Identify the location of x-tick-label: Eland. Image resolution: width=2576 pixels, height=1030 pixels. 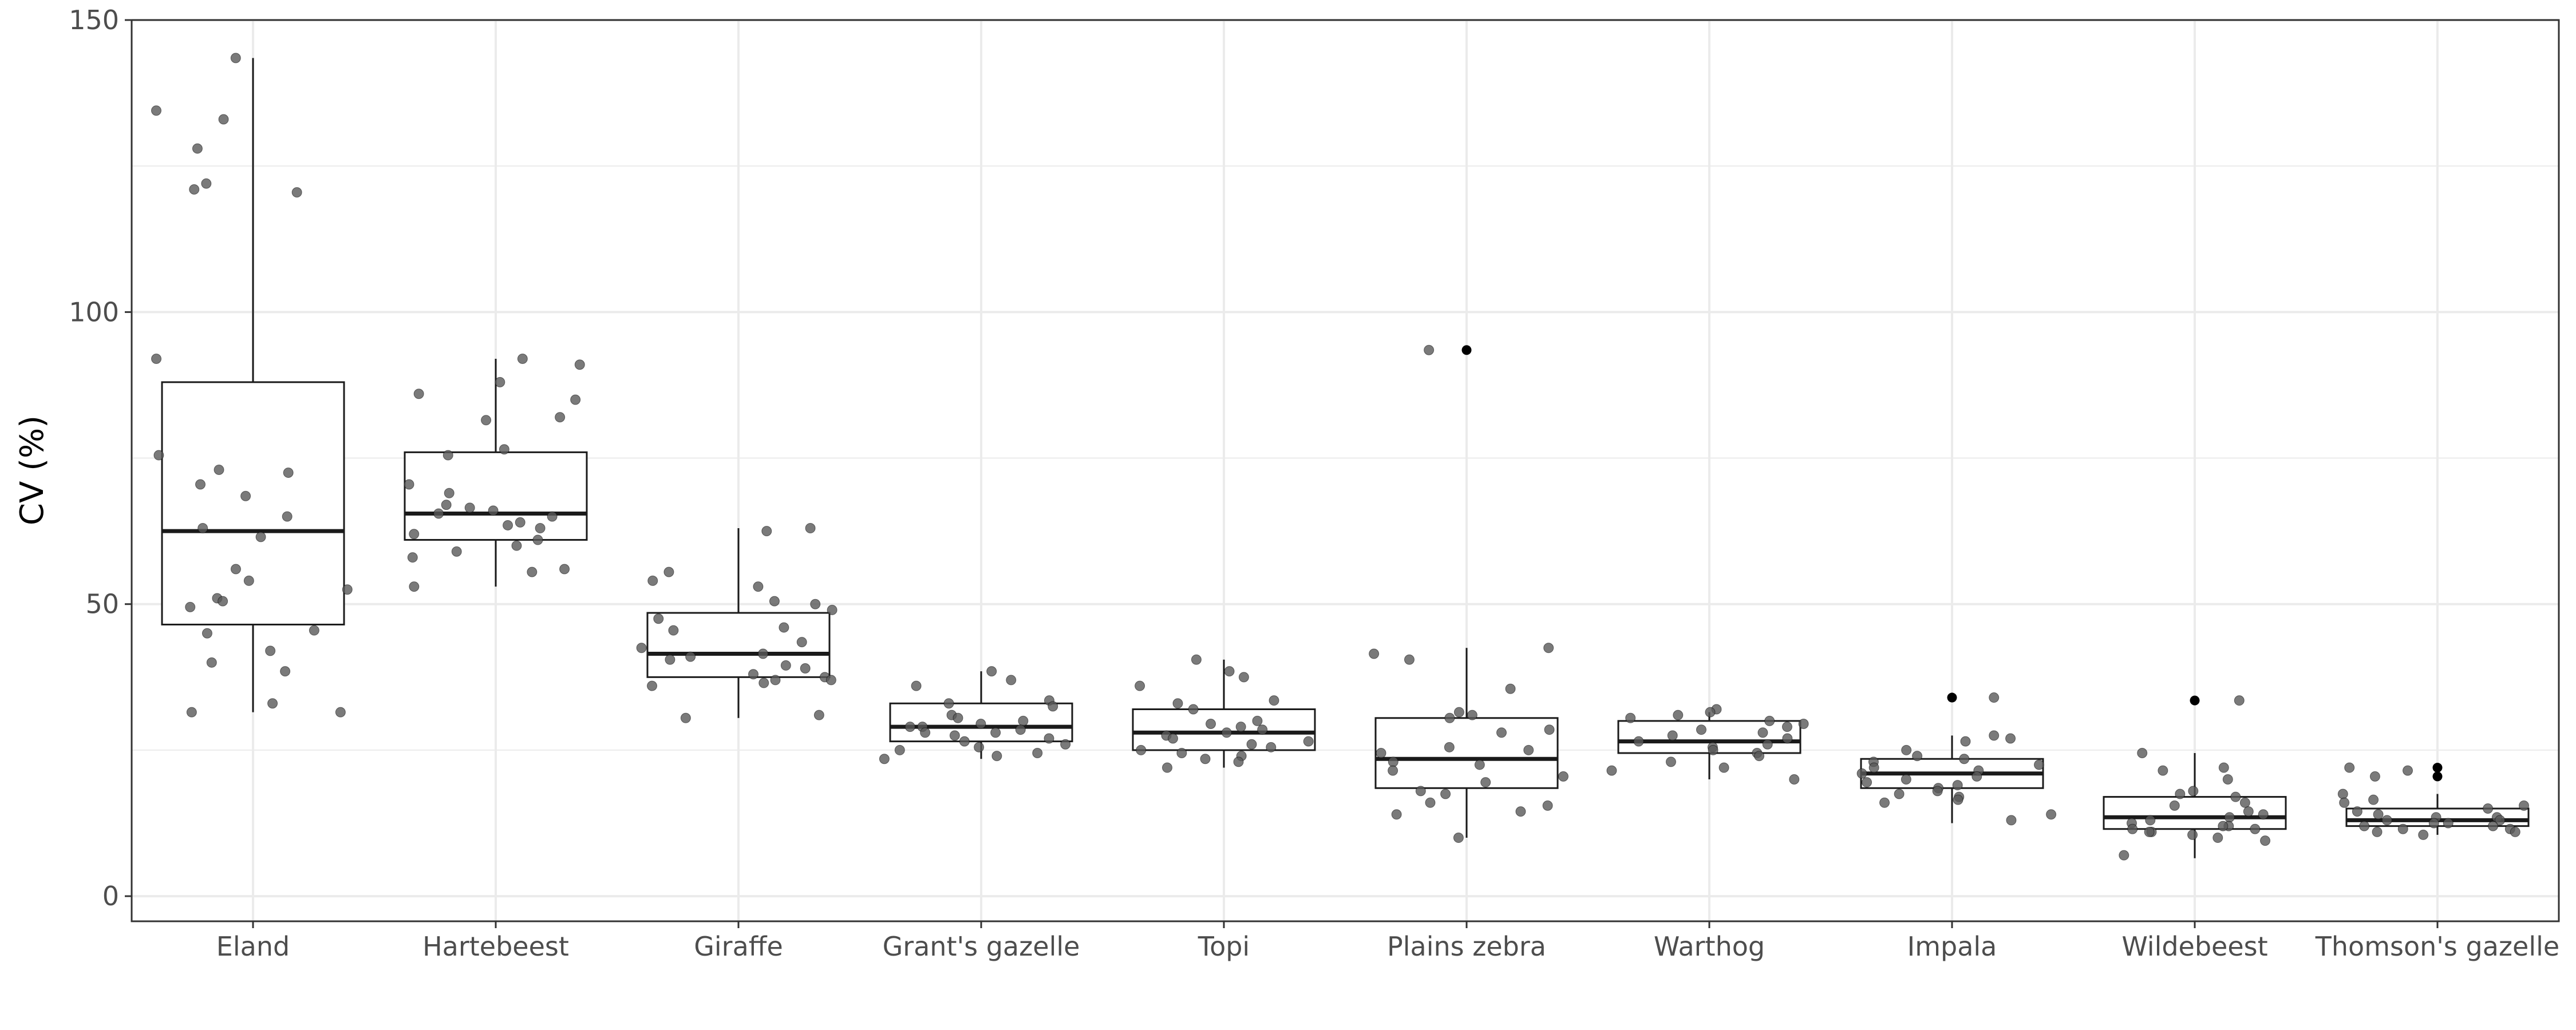
(253, 946).